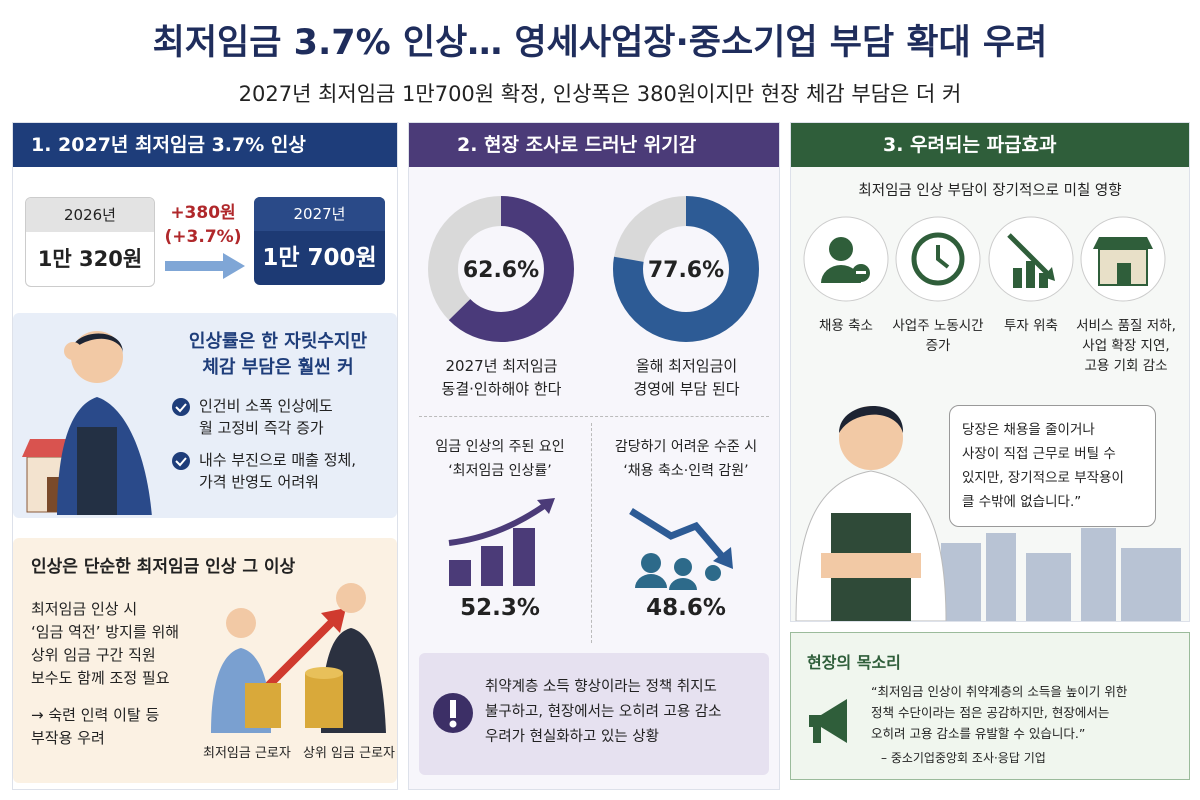 The width and height of the screenshot is (1200, 800). Describe the element at coordinates (500, 471) in the screenshot. I see `text-line: ‘최저임금 인상률’` at that location.